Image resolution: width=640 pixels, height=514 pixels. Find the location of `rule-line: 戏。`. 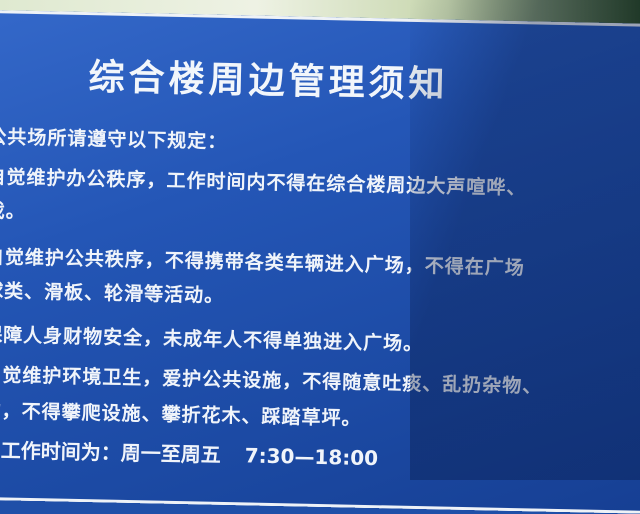

rule-line: 戏。 is located at coordinates (13, 211).